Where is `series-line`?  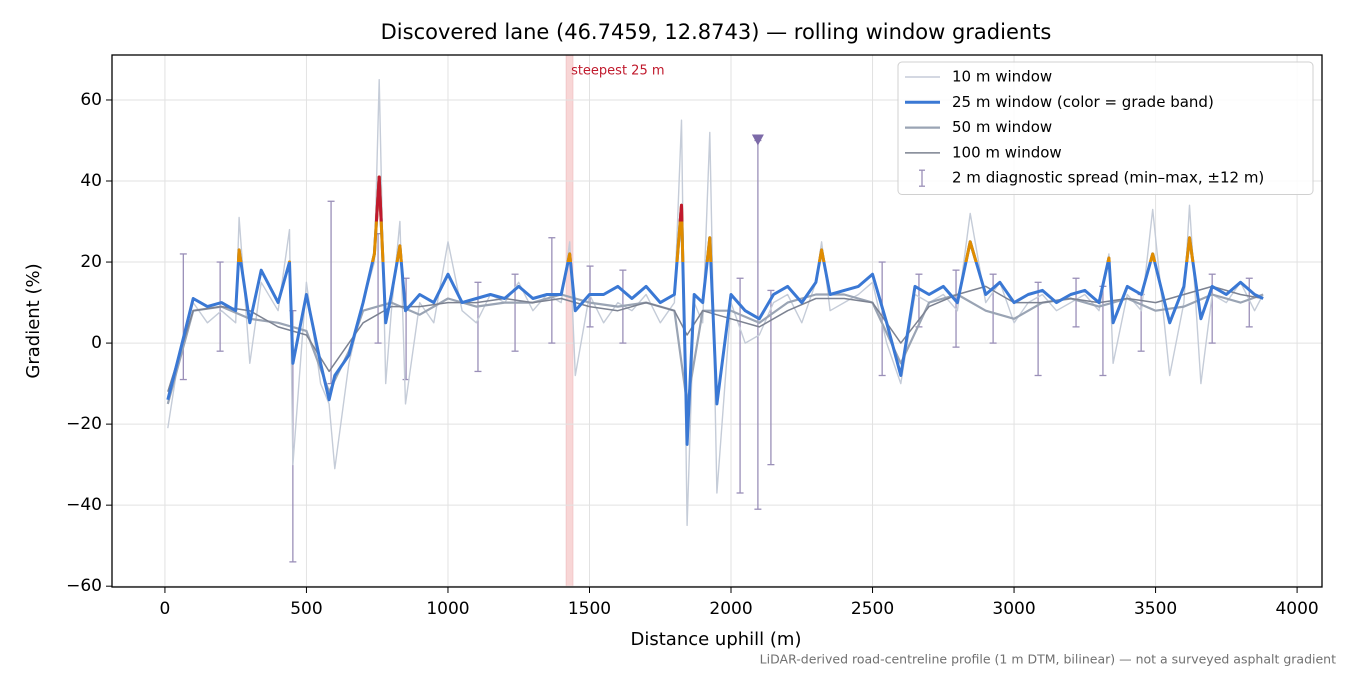
series-line is located at coordinates (715, 338).